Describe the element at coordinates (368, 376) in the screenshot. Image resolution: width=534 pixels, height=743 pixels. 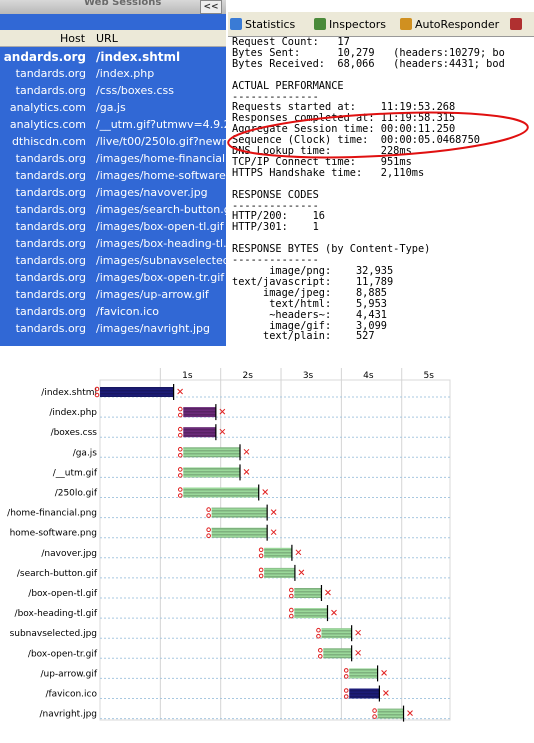
I see `x-tick-label: 4s` at that location.